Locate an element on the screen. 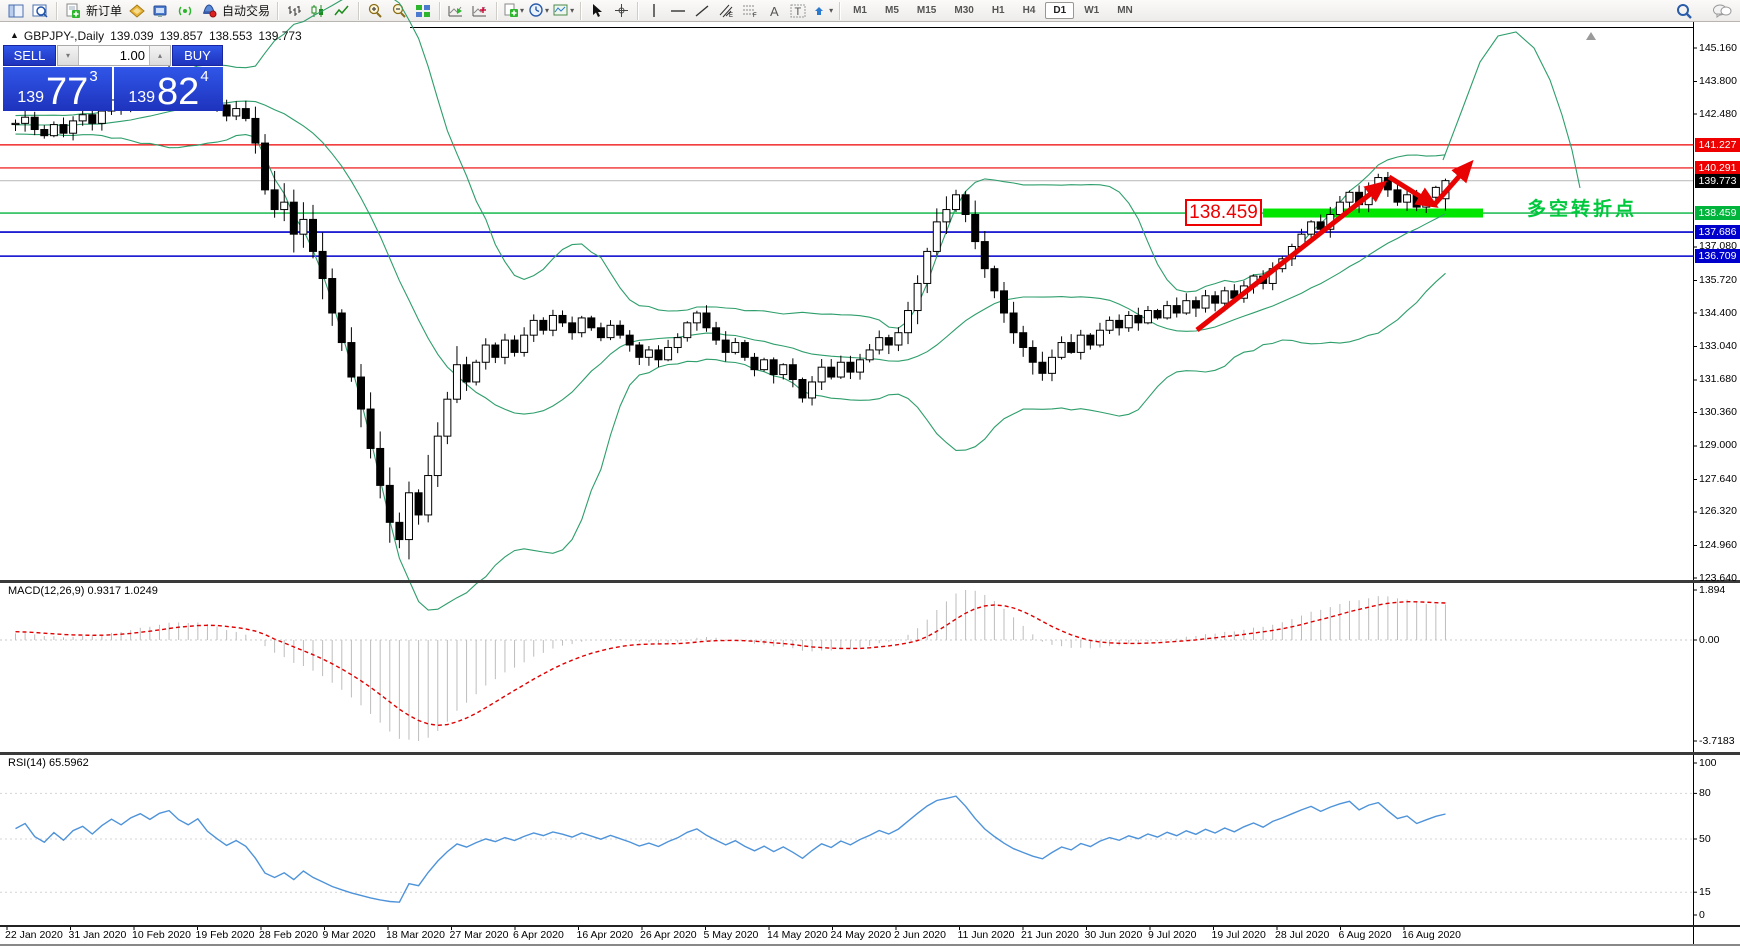  sell-price-handle: 139 is located at coordinates (31, 97).